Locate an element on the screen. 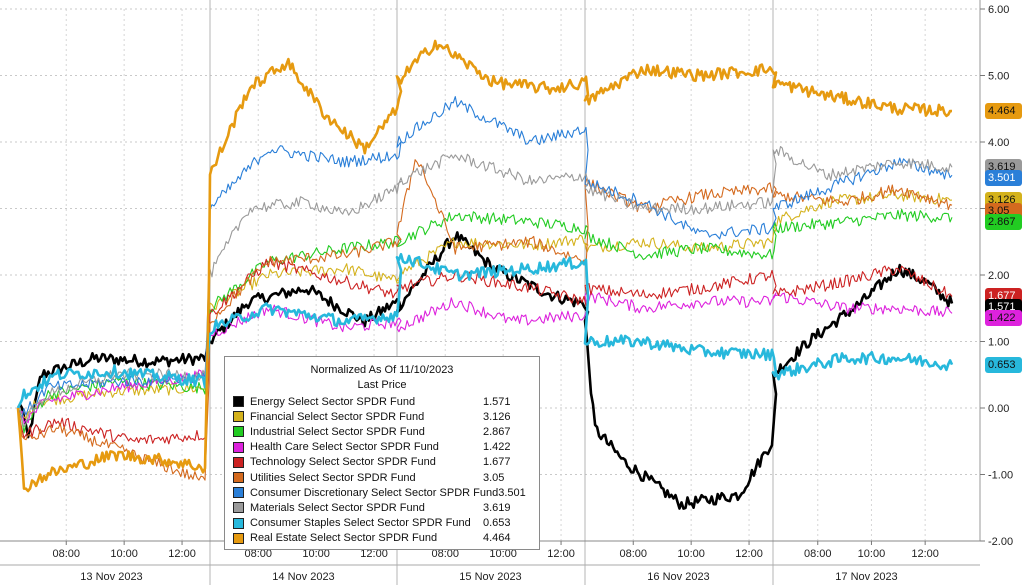  legend-series-value: 1.677 is located at coordinates (497, 462).